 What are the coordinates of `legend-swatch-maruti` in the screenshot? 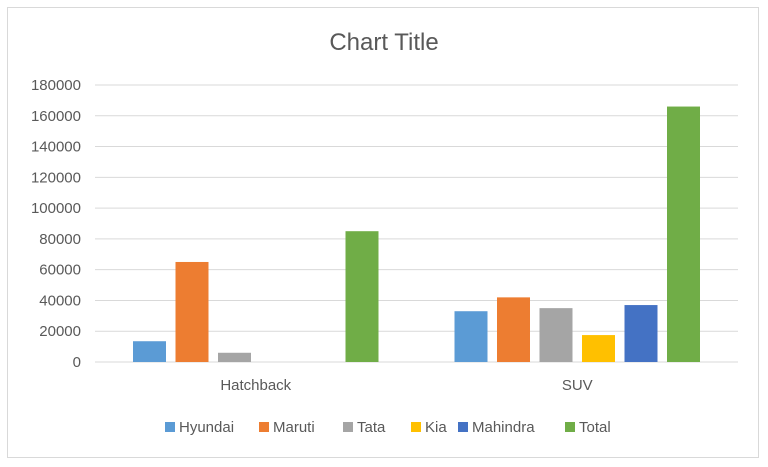 It's located at (264, 427).